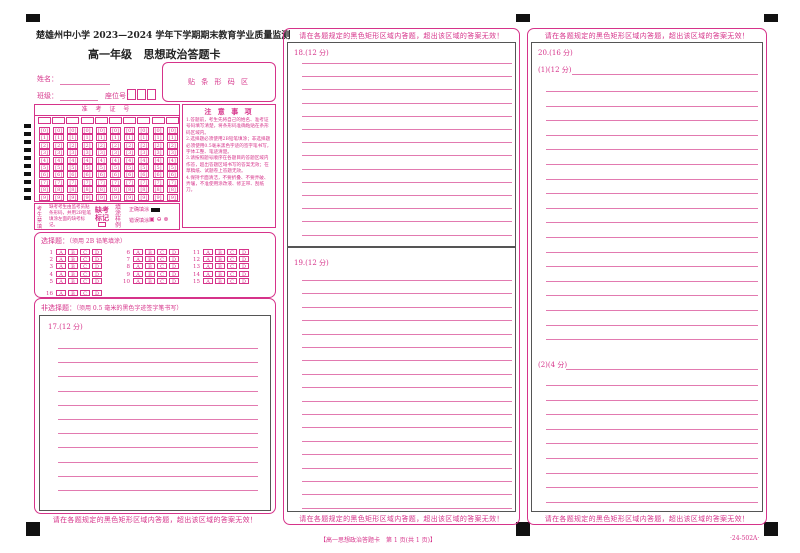  Describe the element at coordinates (401, 144) in the screenshot. I see `answer-box-18: 18.(12 分)` at that location.